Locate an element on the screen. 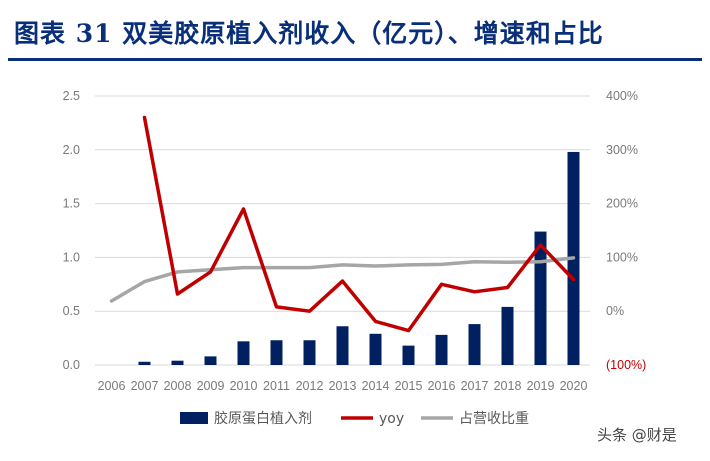 Image resolution: width=710 pixels, height=461 pixels. x-tick-label: 2014 is located at coordinates (376, 386).